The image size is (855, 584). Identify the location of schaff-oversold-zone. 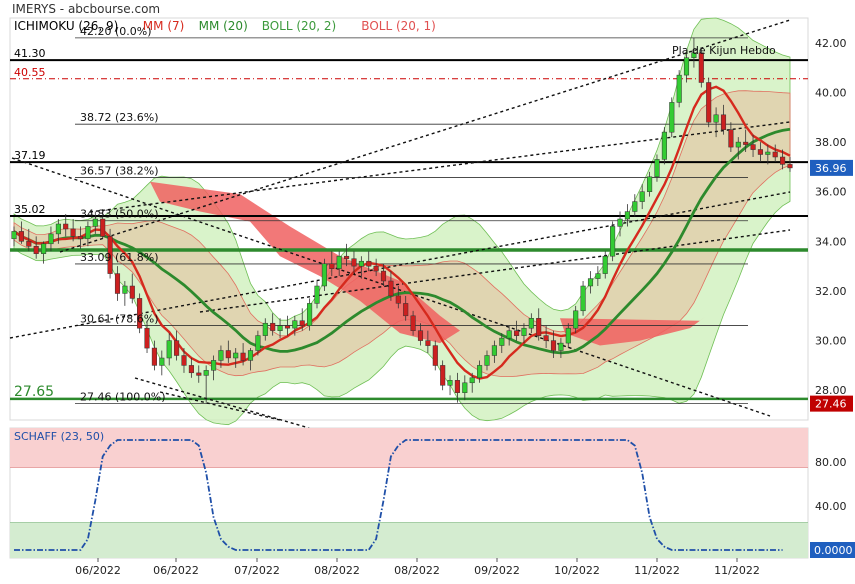
(409, 540).